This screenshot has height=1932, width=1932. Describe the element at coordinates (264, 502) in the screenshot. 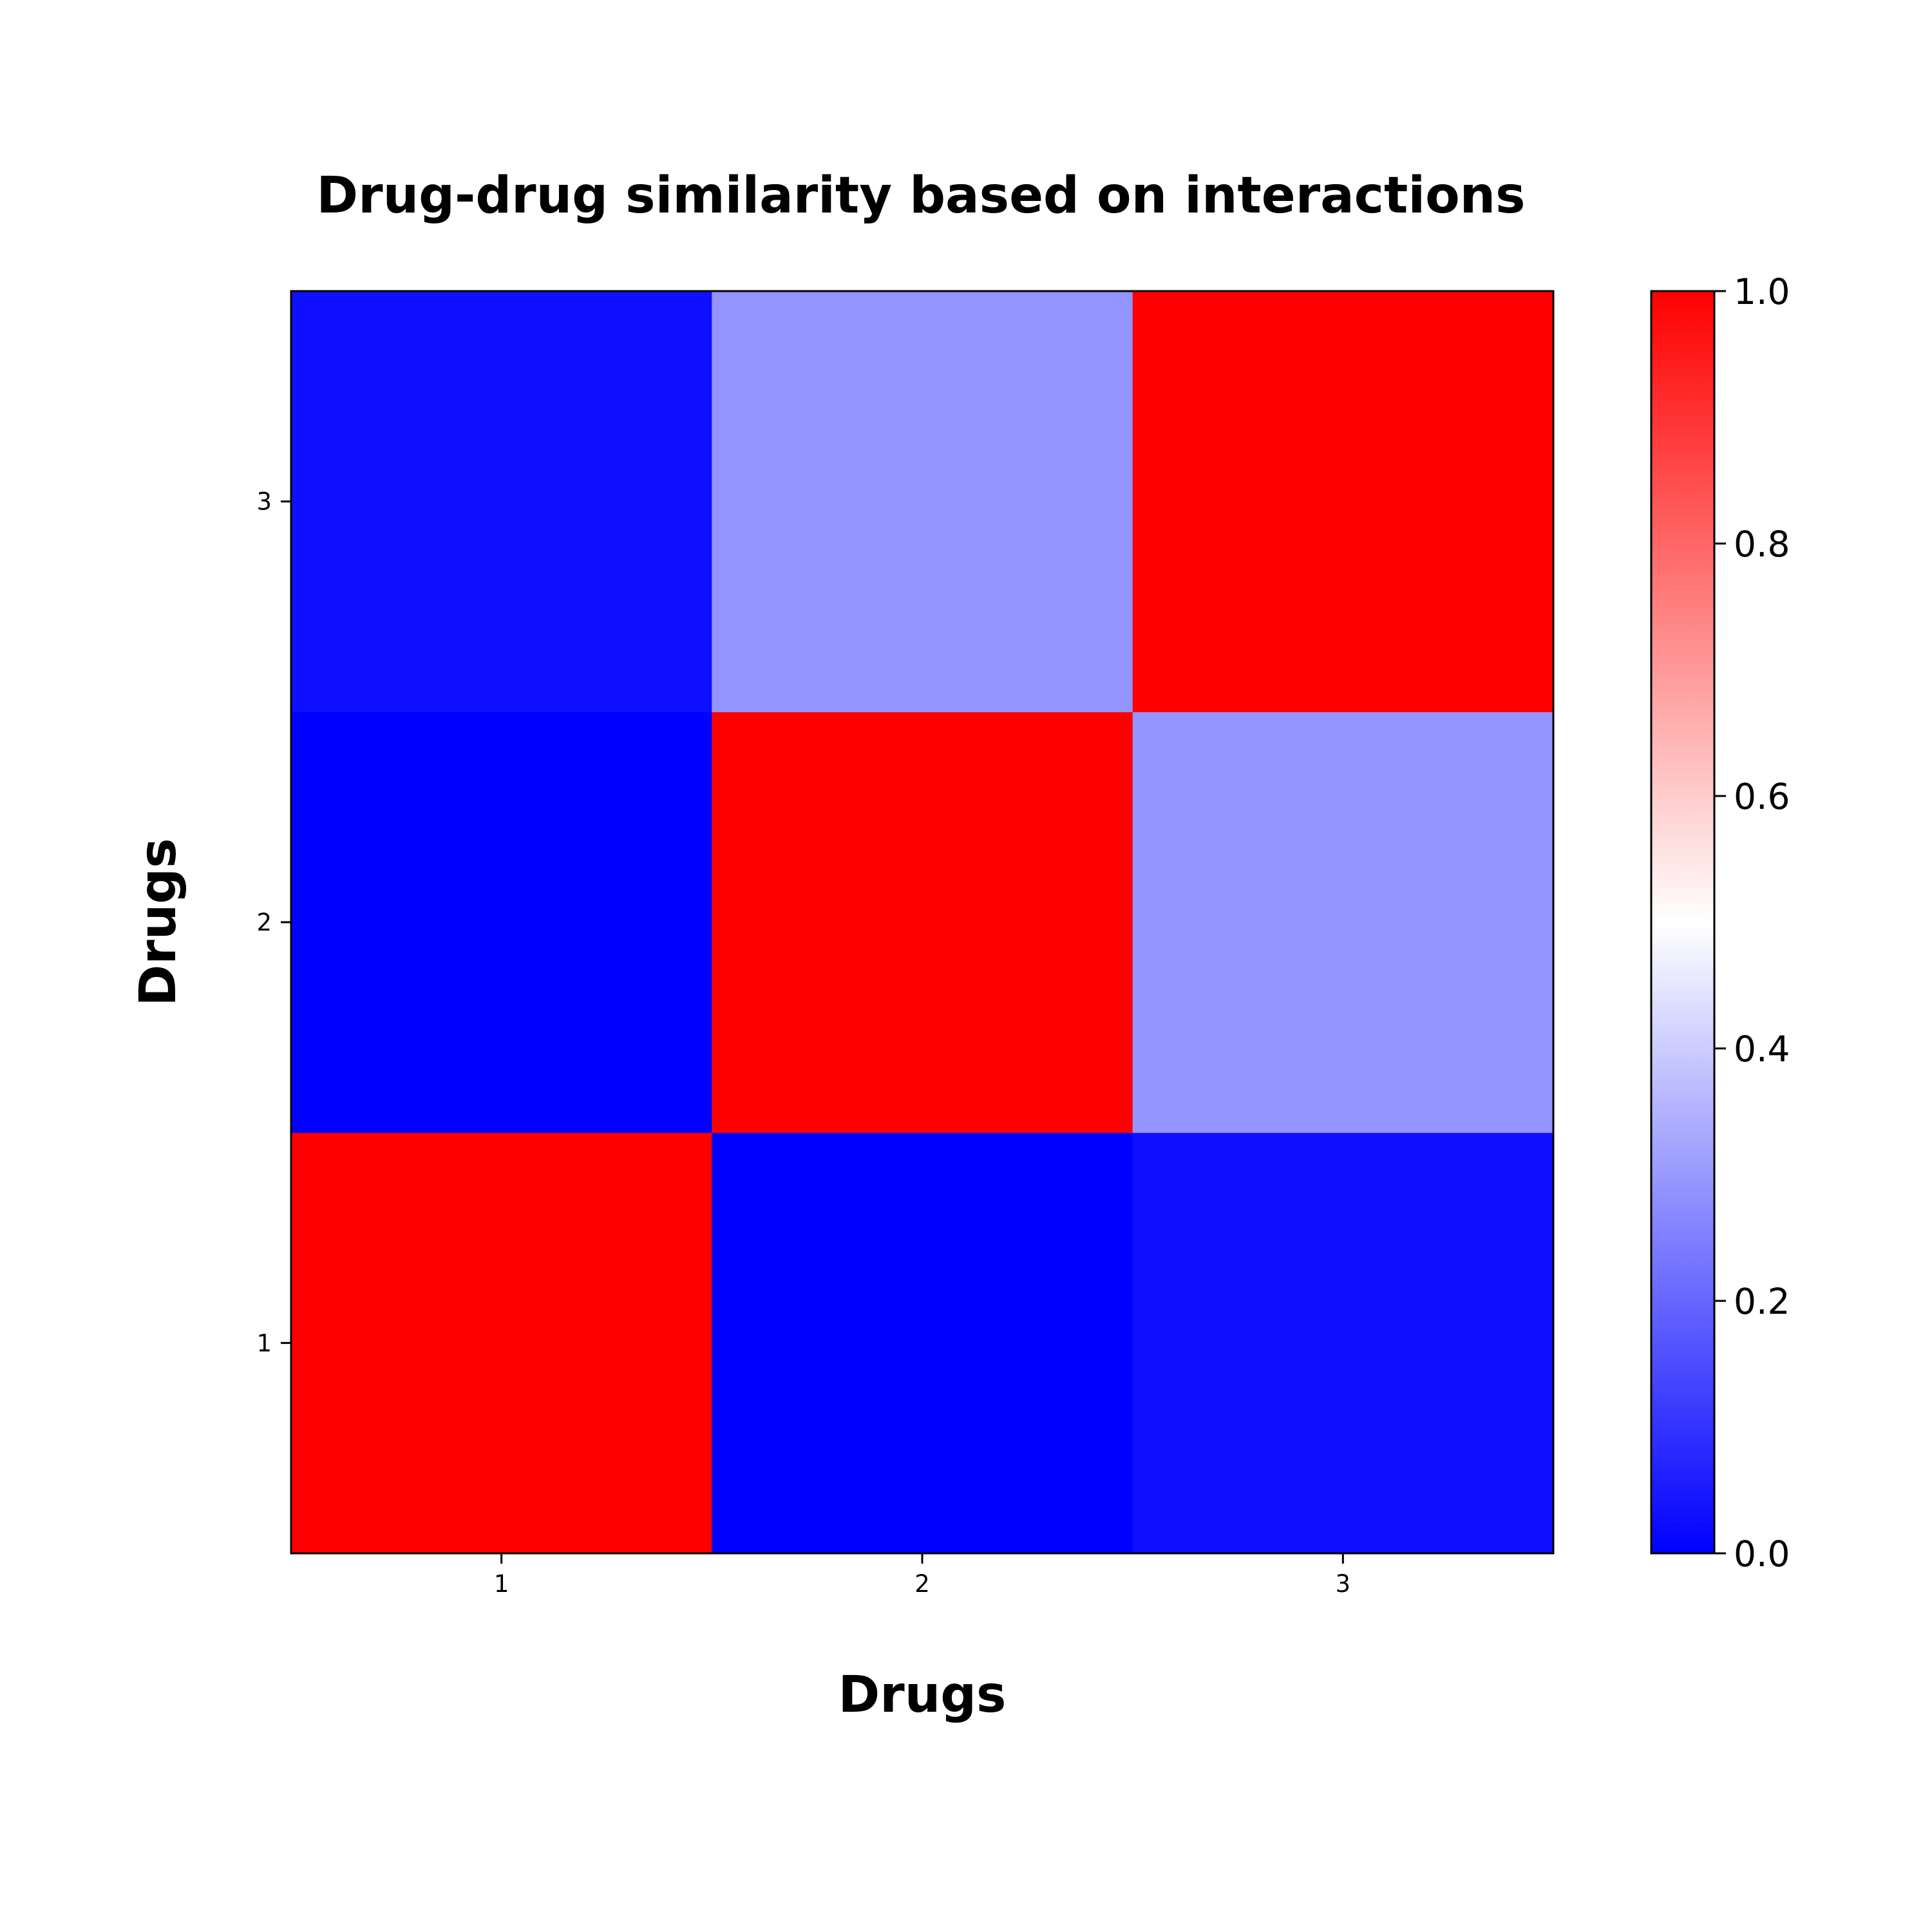

I see `y-tick-label: 3` at that location.